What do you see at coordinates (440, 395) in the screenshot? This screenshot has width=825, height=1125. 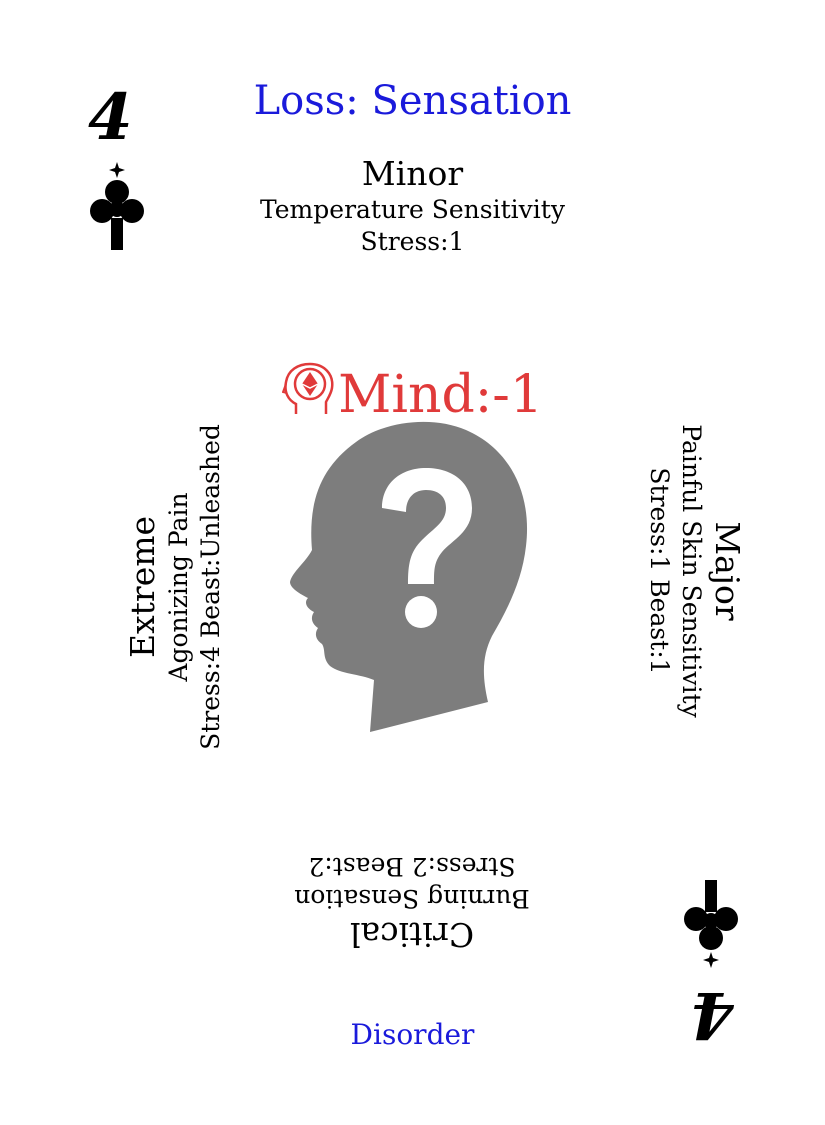 I see `stat-label: Mind:-1` at bounding box center [440, 395].